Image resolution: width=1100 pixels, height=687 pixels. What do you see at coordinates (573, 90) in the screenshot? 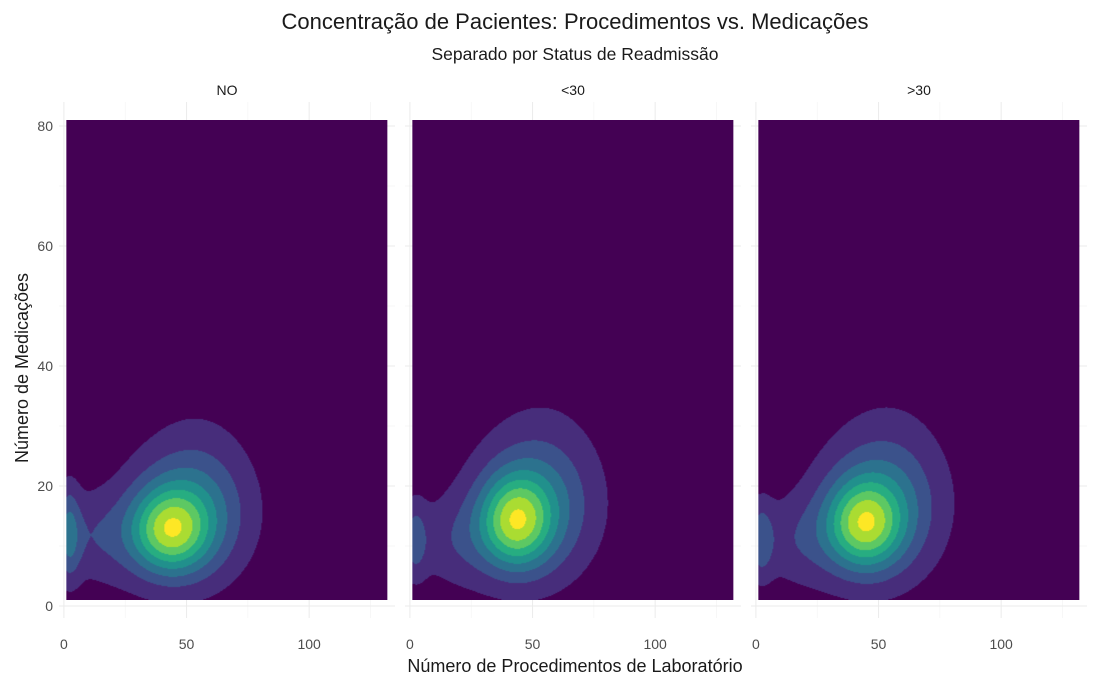
I see `facet-strip-label: <30` at bounding box center [573, 90].